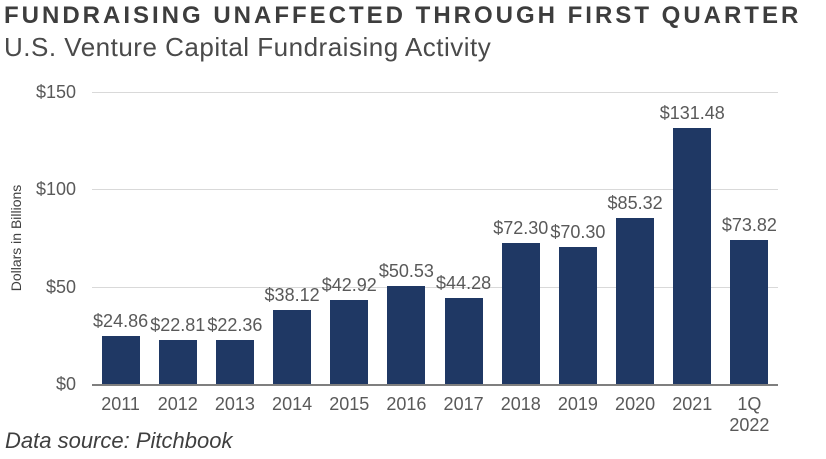  I want to click on bar-1Q-2022, so click(749, 312).